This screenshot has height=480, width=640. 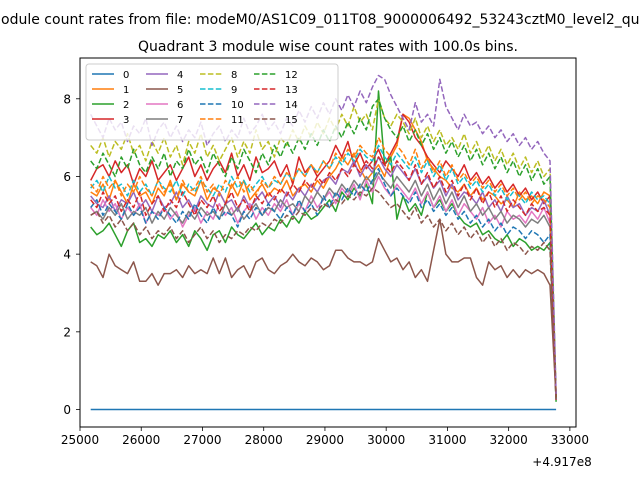 I want to click on x-offset-label: +4.917e8, so click(x=561, y=462).